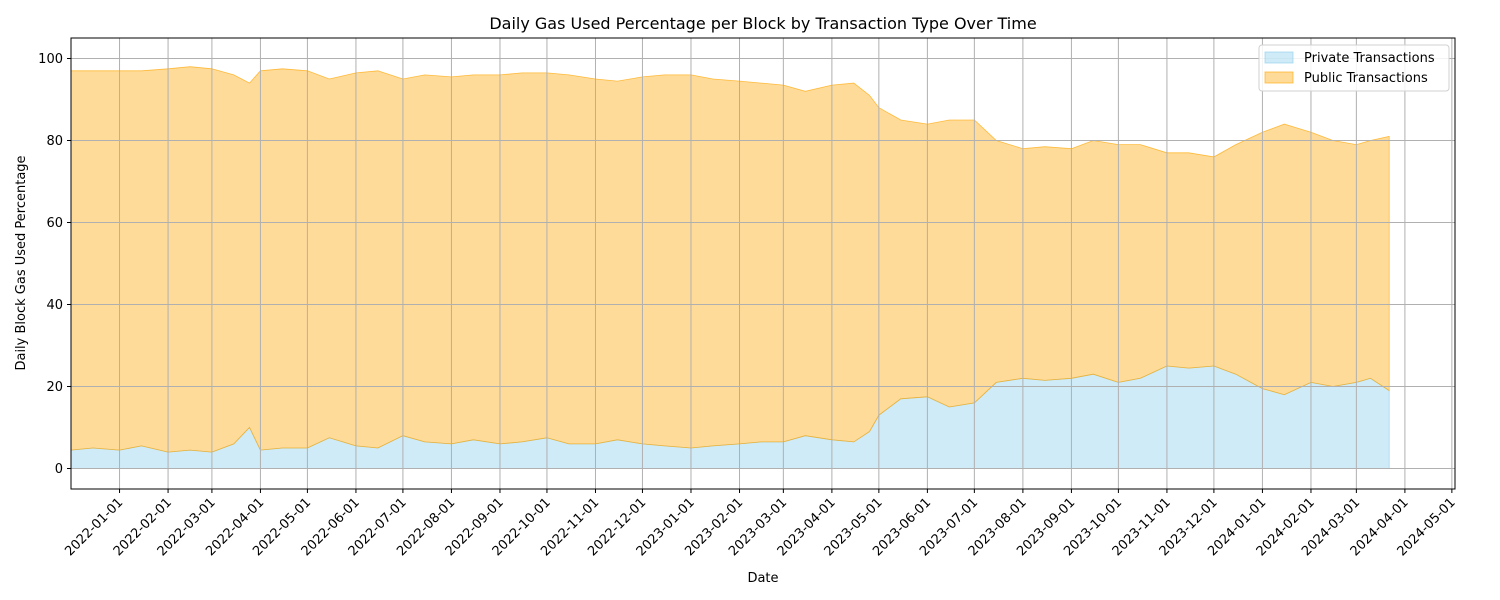 This screenshot has width=1500, height=600. What do you see at coordinates (1369, 58) in the screenshot?
I see `legend-label: Private Transactions` at bounding box center [1369, 58].